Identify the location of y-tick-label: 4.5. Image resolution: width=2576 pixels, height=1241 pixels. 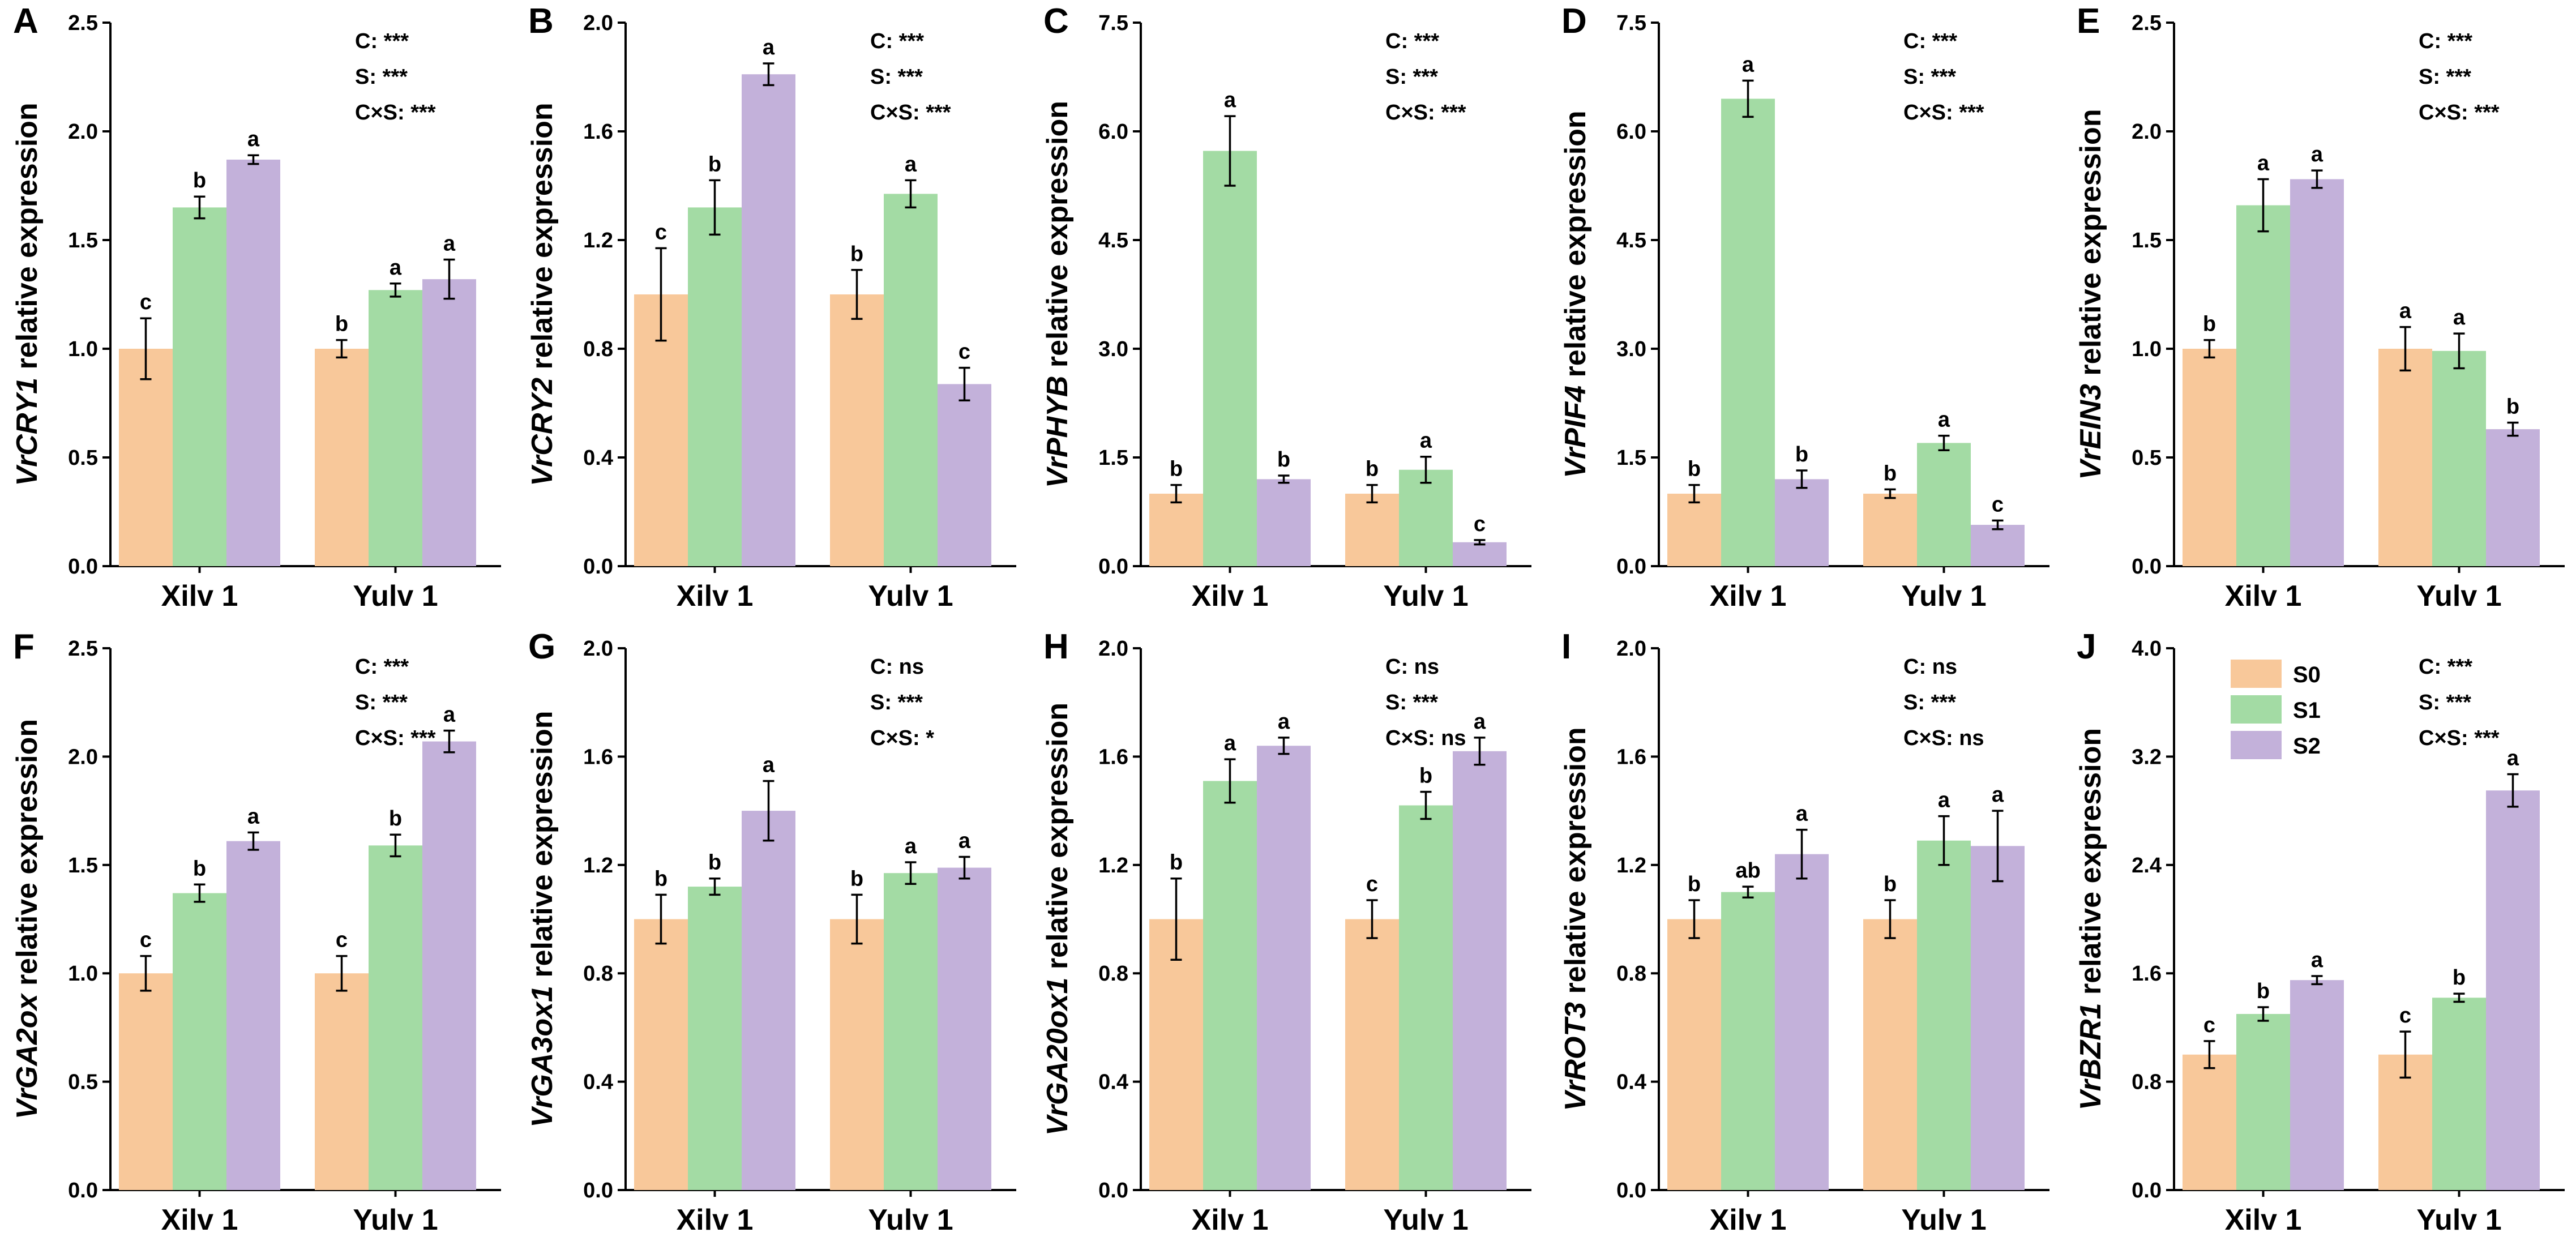
(1113, 241).